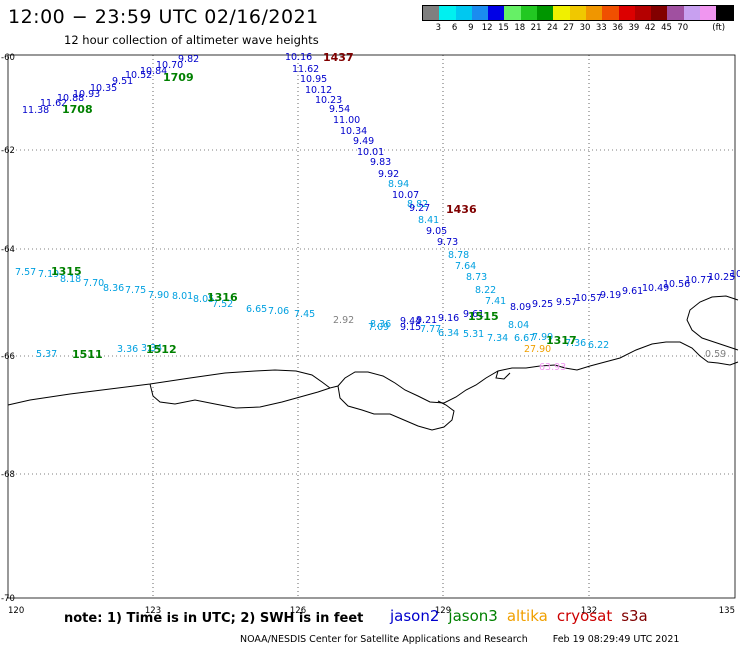 The height and width of the screenshot is (650, 740). I want to click on wave-height-value: 9.15, so click(410, 327).